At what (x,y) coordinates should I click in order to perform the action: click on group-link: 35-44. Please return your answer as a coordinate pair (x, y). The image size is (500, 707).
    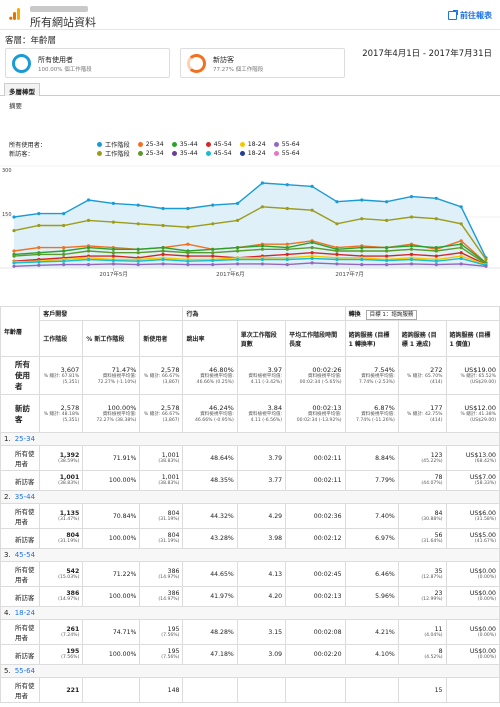
    Looking at the image, I should click on (25, 497).